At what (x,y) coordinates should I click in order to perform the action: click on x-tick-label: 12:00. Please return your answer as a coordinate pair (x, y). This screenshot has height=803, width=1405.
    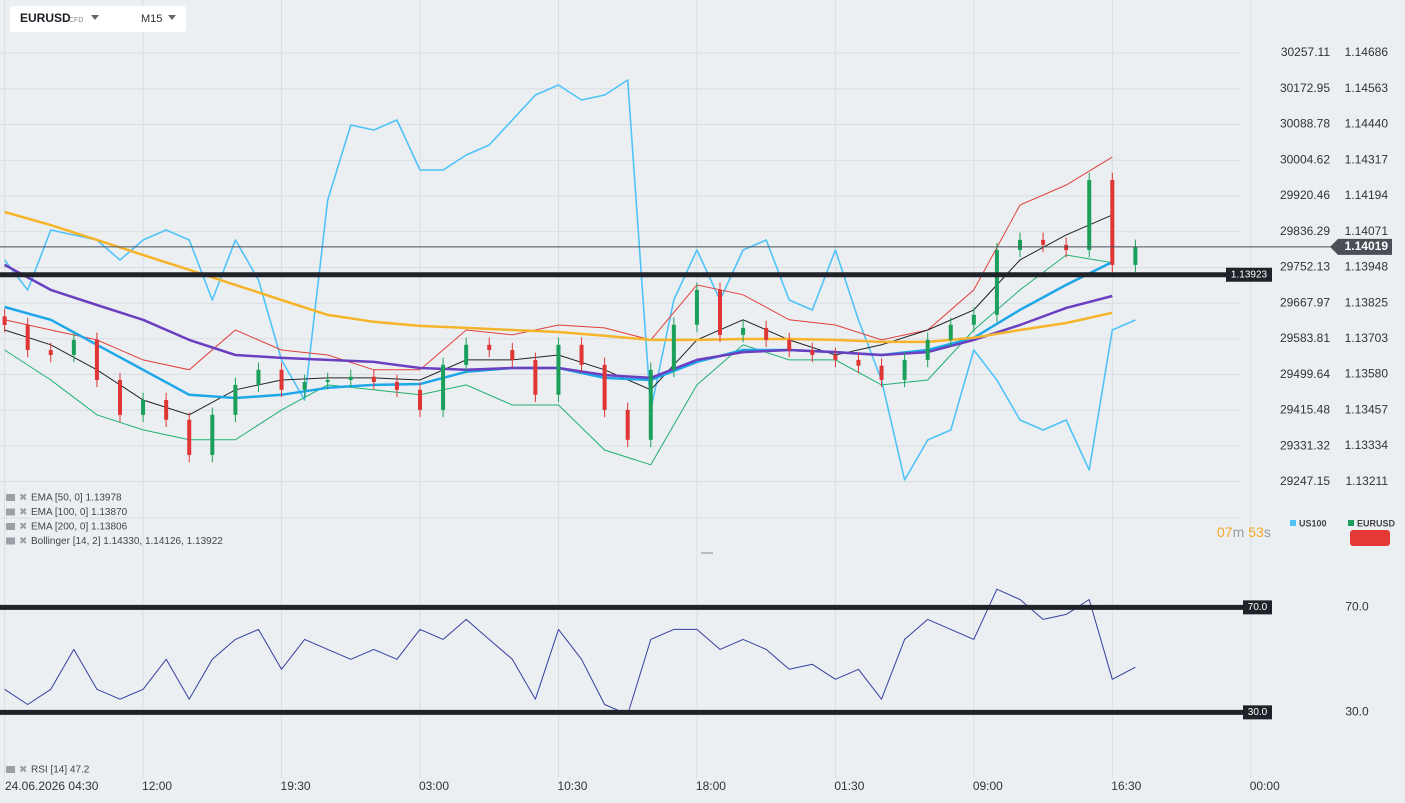
    Looking at the image, I should click on (157, 786).